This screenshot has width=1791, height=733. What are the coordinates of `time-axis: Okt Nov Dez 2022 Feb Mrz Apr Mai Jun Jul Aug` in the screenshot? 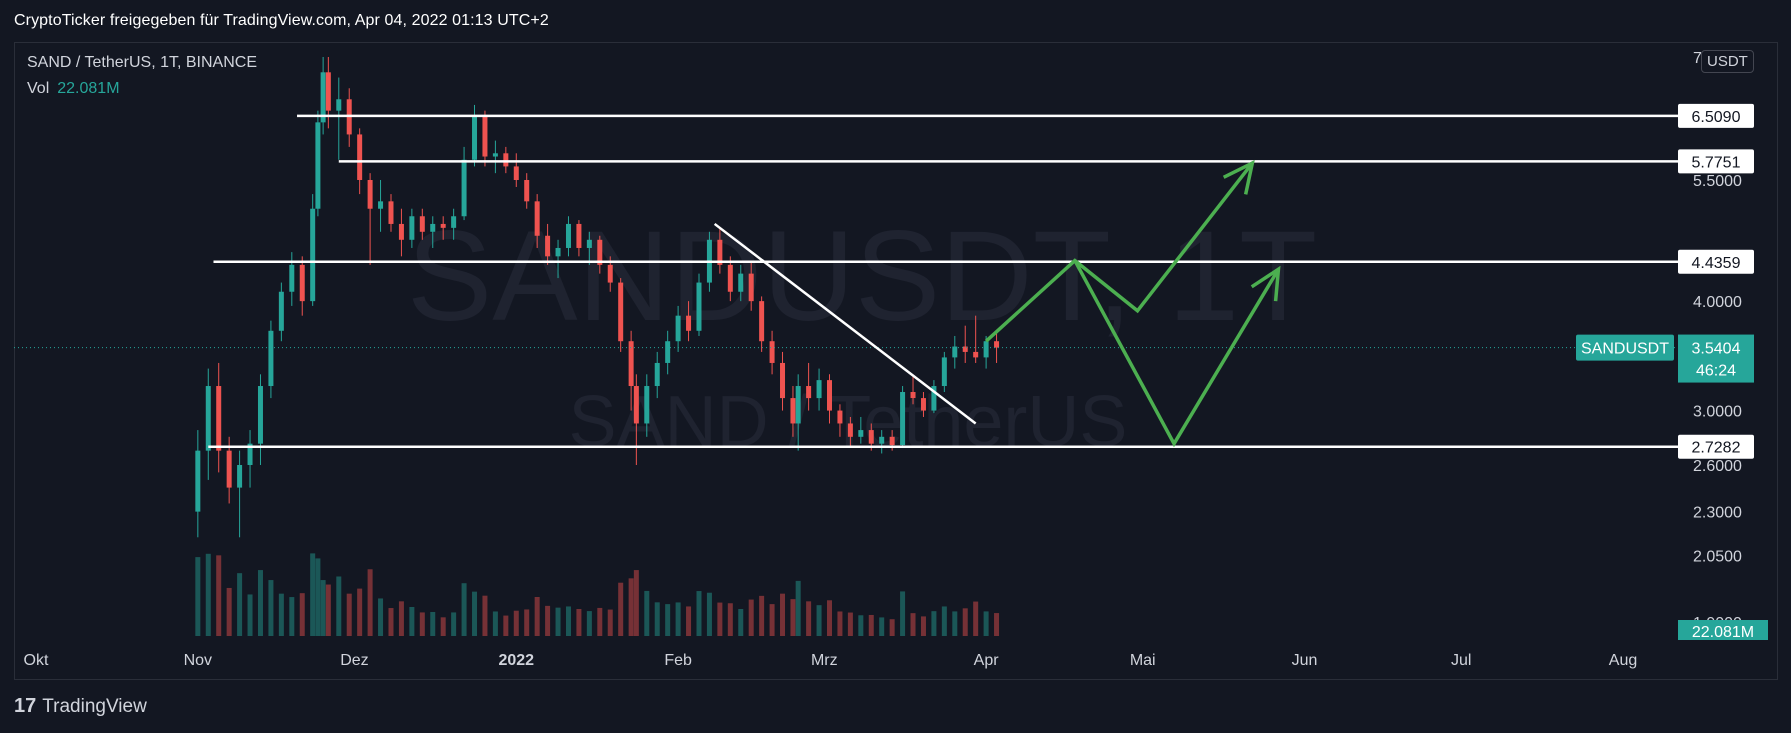 It's located at (831, 660).